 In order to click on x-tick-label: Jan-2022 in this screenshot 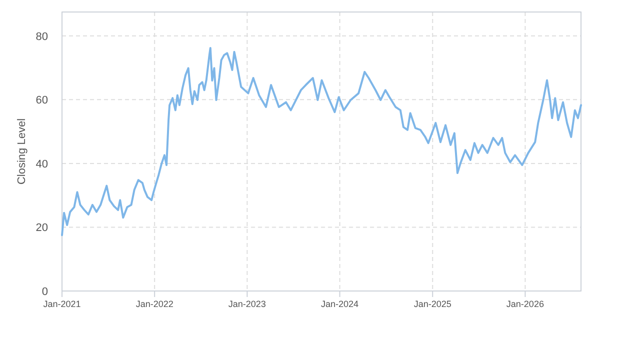, I will do `click(155, 304)`.